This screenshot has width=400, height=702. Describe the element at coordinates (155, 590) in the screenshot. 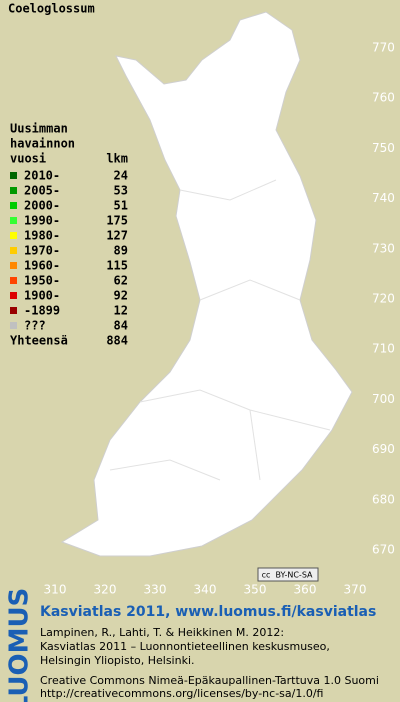

I see `easting-label: 330` at that location.